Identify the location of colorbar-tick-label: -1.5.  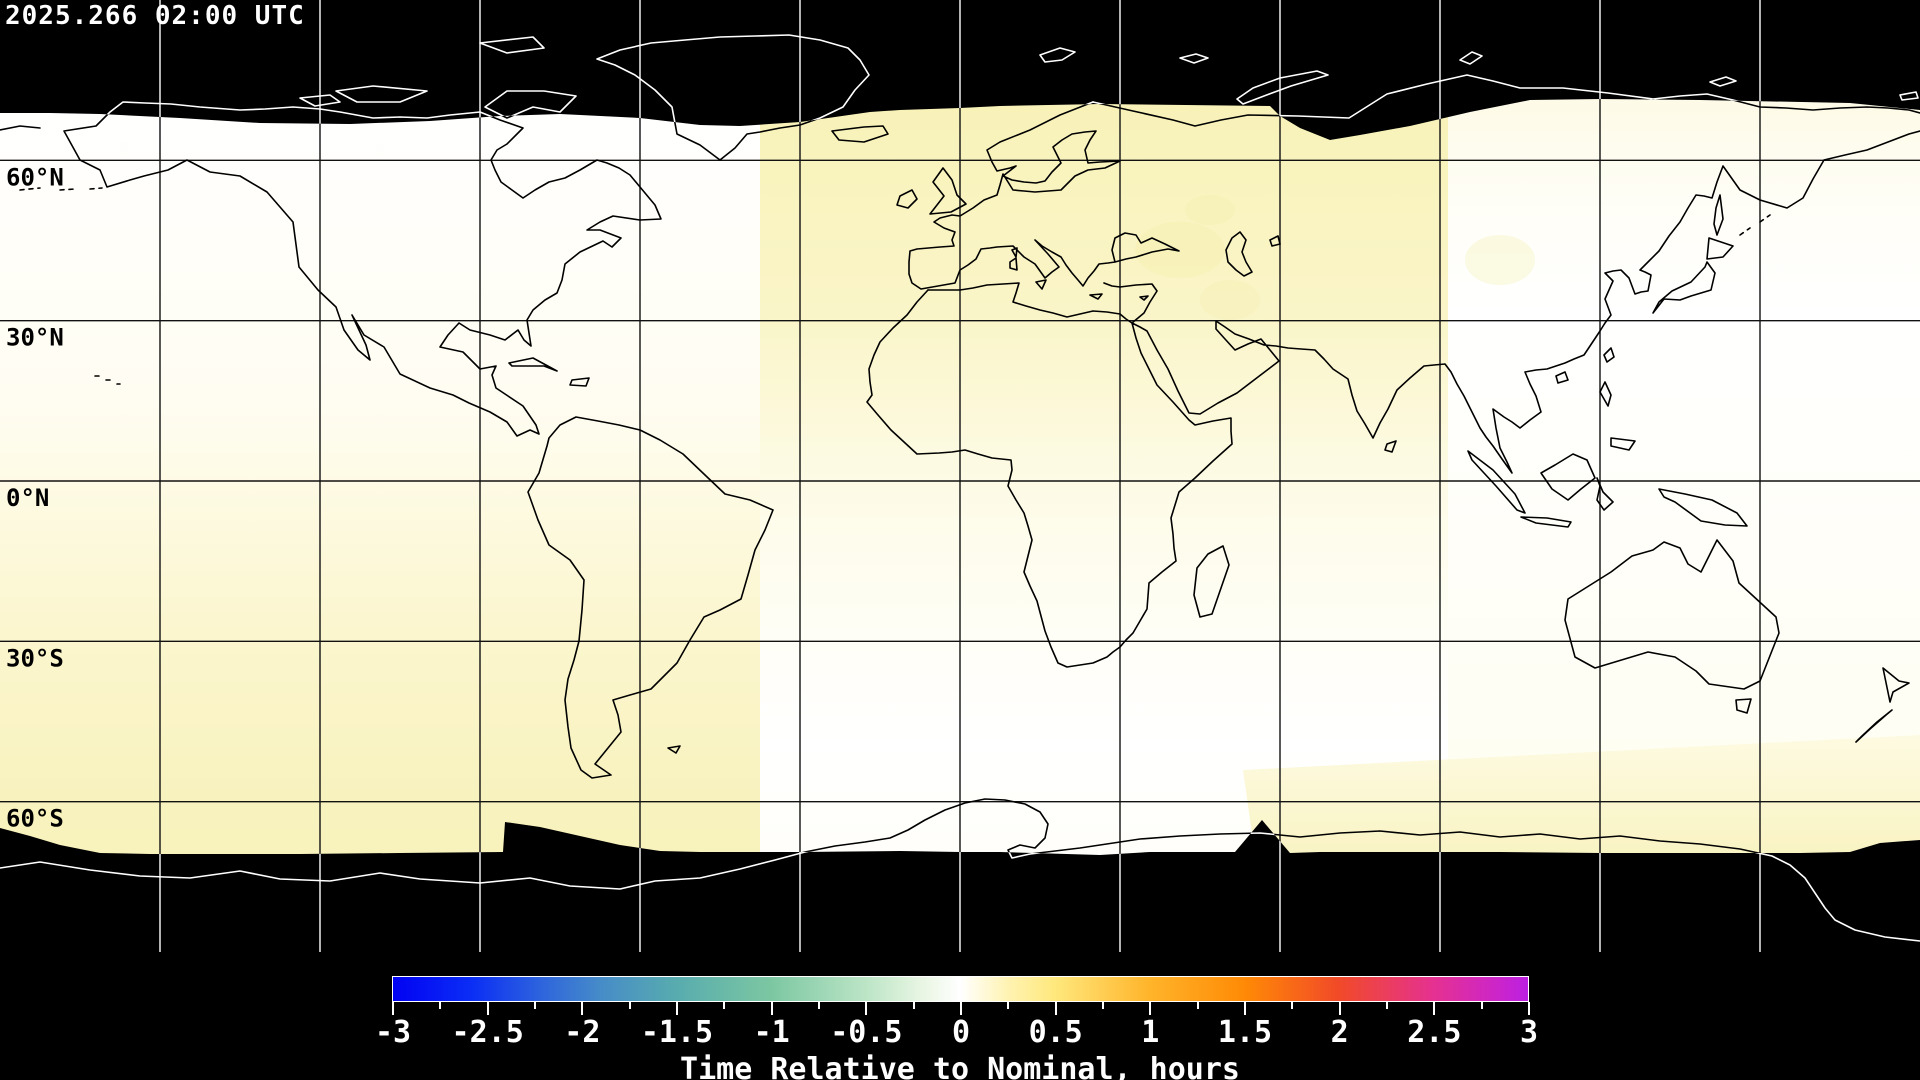
(677, 1032).